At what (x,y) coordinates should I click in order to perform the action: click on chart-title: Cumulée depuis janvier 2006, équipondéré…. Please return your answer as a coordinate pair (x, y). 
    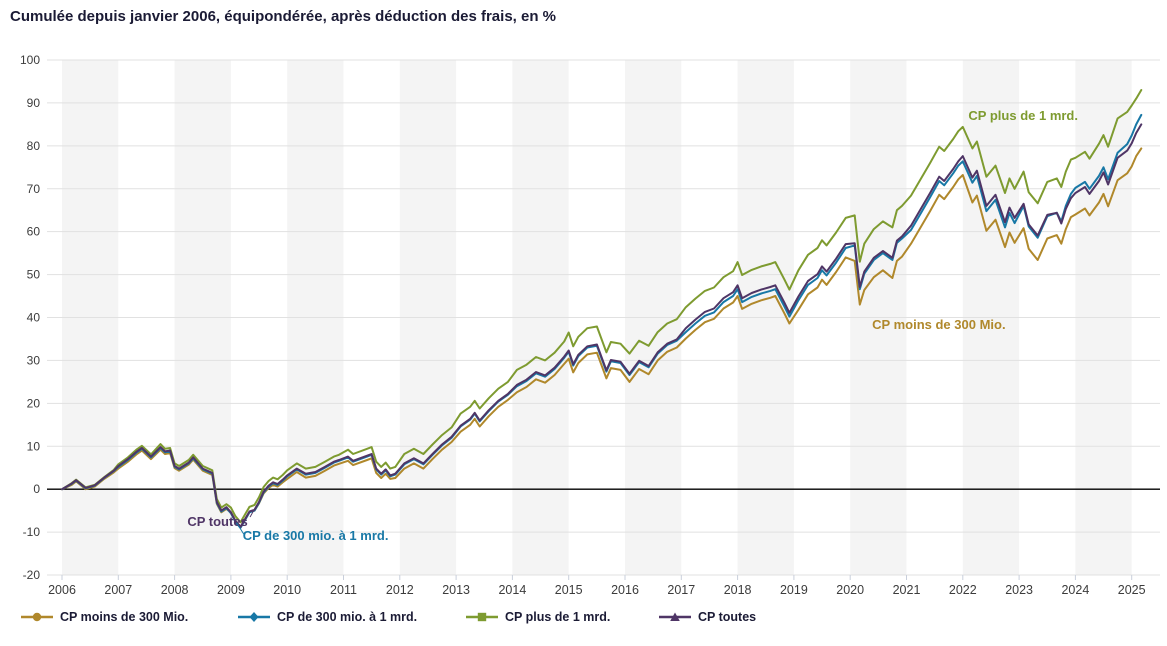
    Looking at the image, I should click on (283, 16).